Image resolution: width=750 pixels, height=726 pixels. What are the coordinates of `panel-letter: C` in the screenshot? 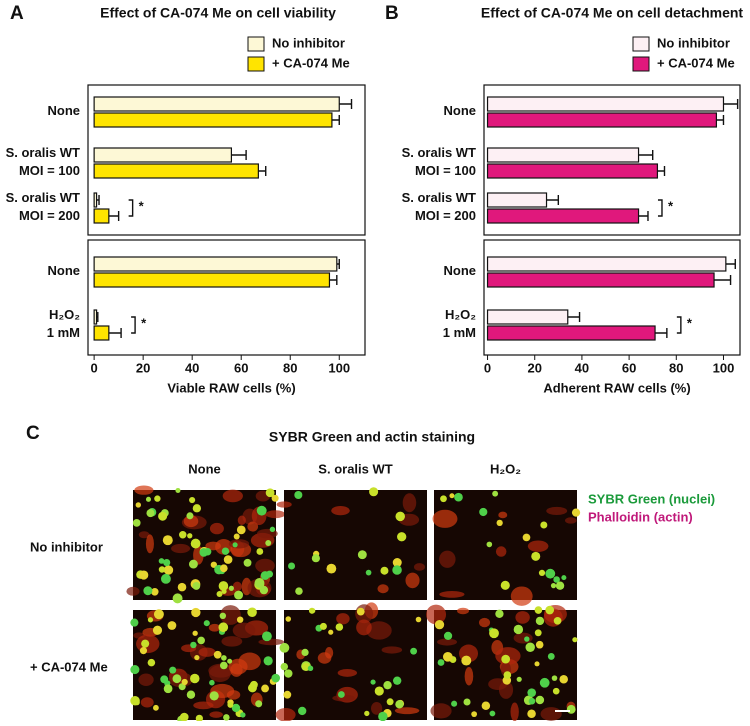 It's located at (33, 433).